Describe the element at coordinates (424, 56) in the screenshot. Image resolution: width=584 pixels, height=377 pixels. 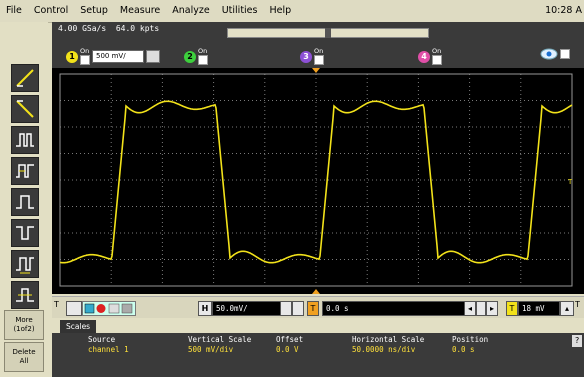
I see `channel-4-badge: 4` at that location.